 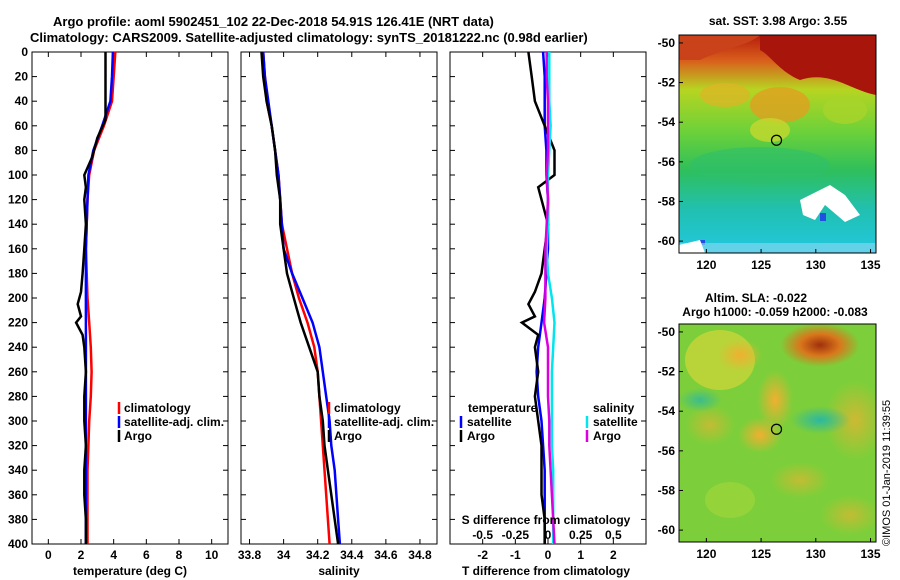 What do you see at coordinates (212, 555) in the screenshot?
I see `x-tick-label: 10` at bounding box center [212, 555].